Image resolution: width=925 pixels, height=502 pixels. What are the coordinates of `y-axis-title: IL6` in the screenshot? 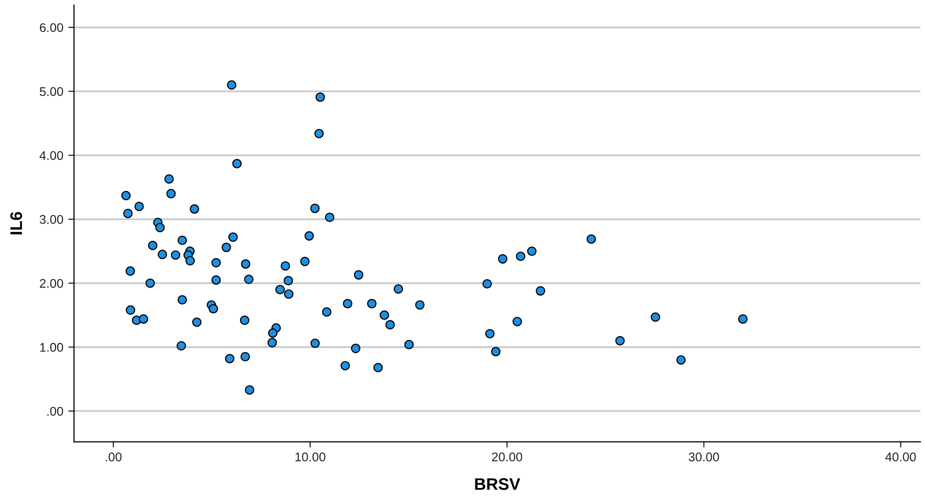 It's located at (16, 223).